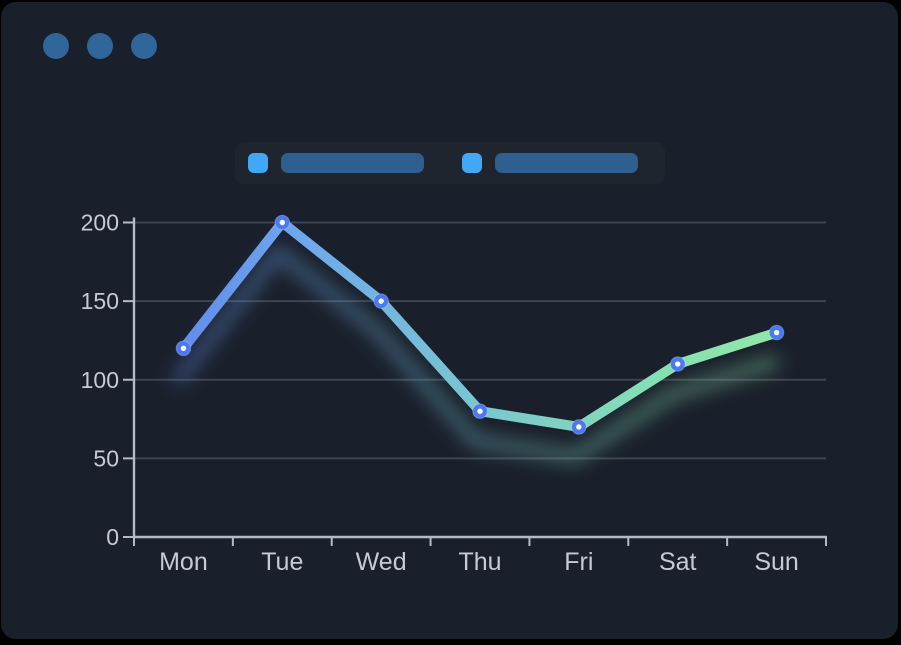 The width and height of the screenshot is (901, 645). What do you see at coordinates (106, 458) in the screenshot?
I see `y-axis-tick-label: 50` at bounding box center [106, 458].